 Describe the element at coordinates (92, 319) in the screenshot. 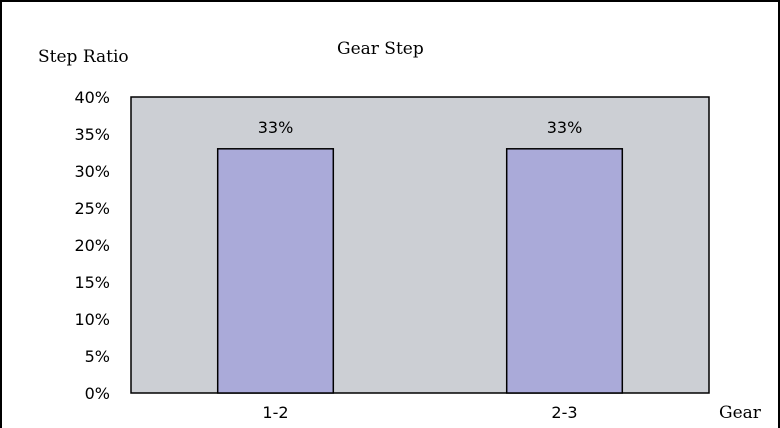

I see `y-tick-label: 10%` at that location.